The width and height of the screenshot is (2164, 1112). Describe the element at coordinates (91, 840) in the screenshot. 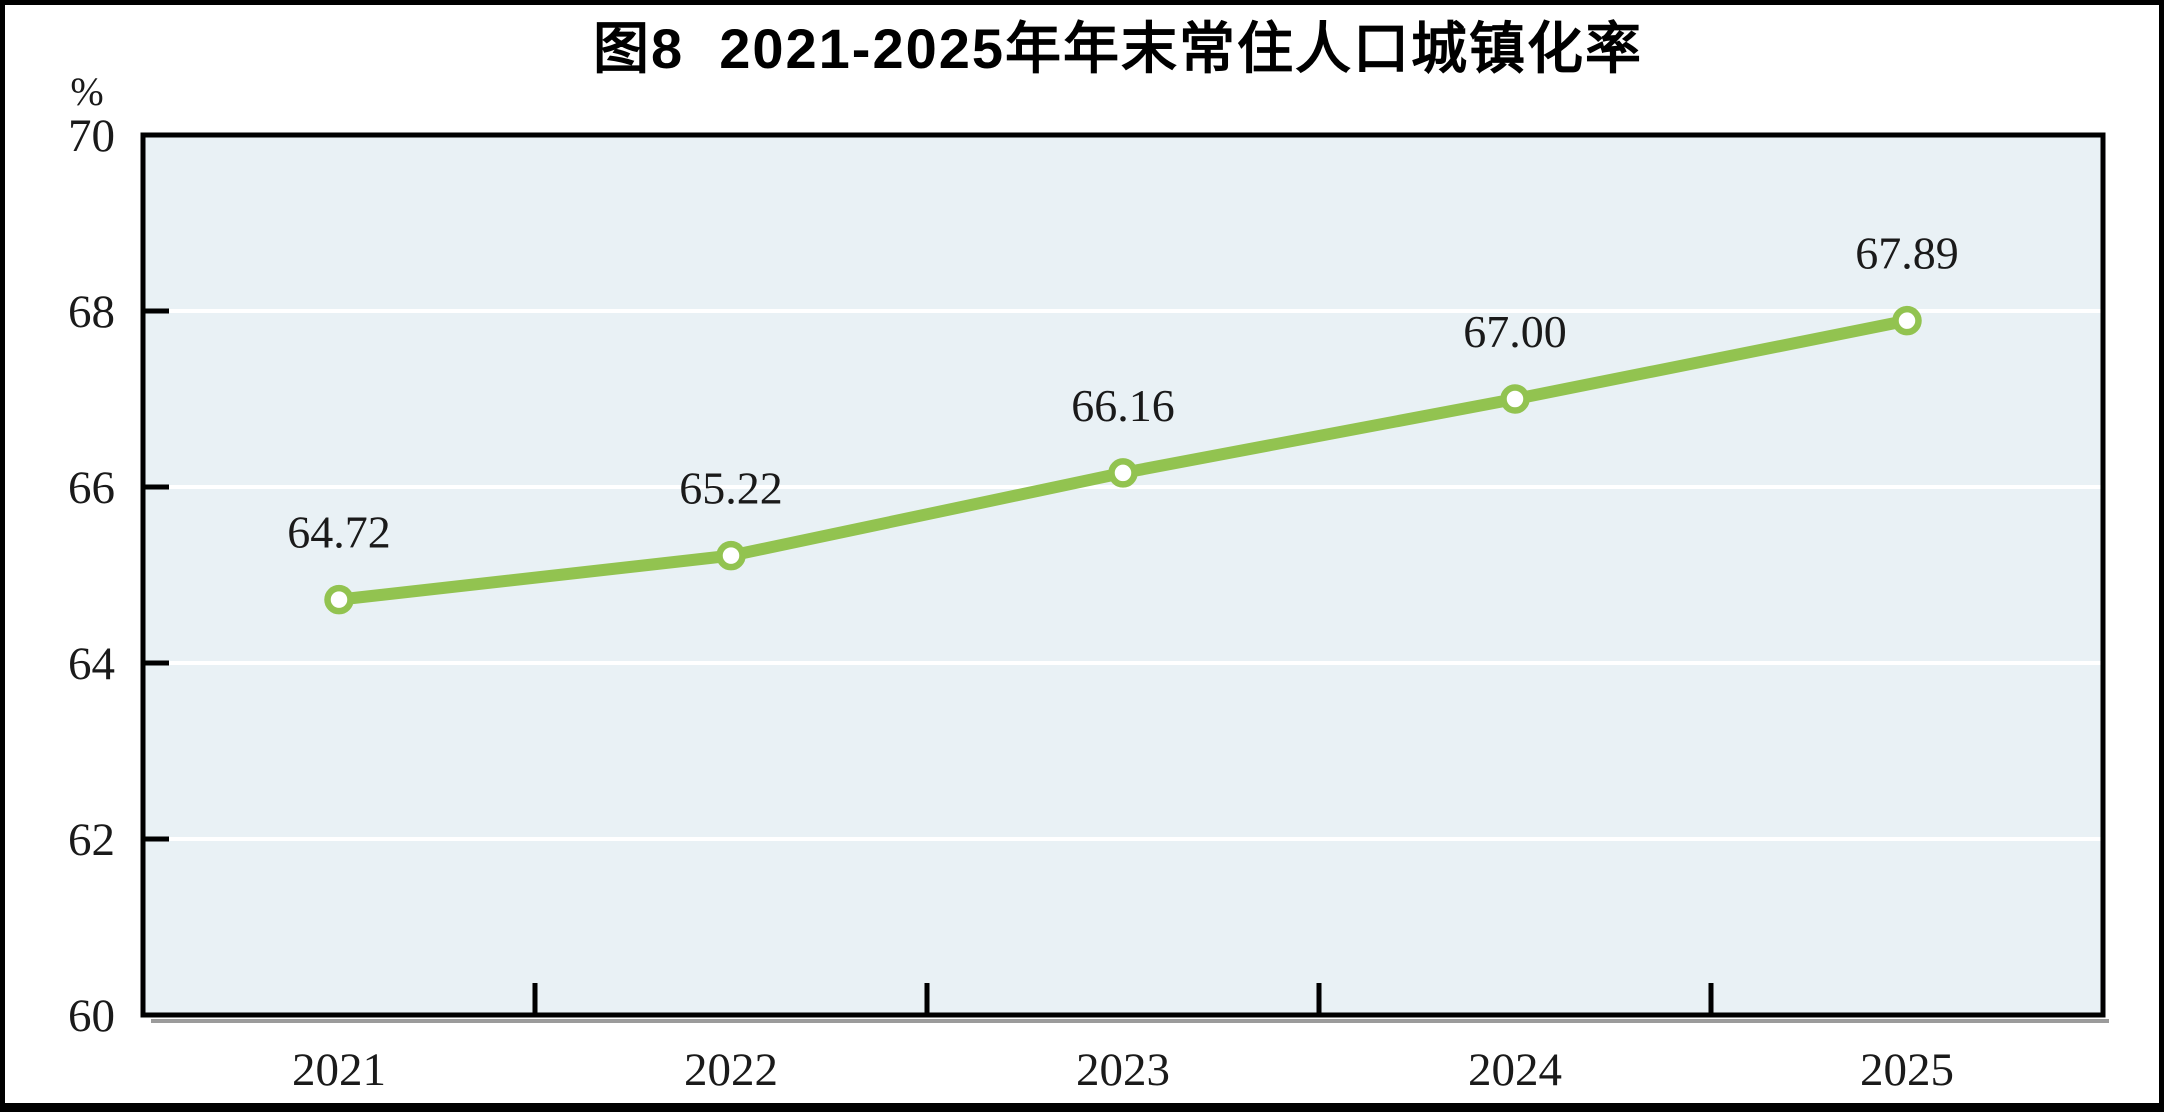

I see `y-tick-label: 62` at that location.